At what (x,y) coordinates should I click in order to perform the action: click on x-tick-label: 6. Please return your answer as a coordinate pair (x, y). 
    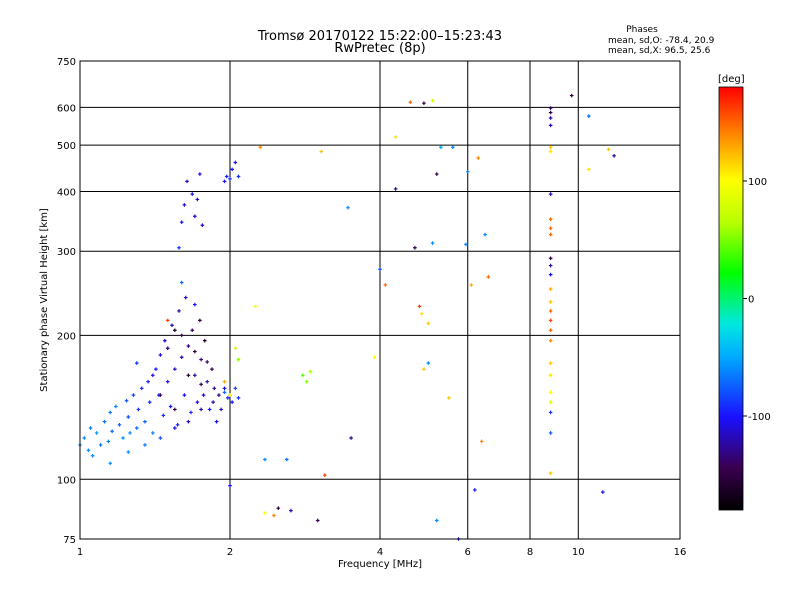
    Looking at the image, I should click on (468, 552).